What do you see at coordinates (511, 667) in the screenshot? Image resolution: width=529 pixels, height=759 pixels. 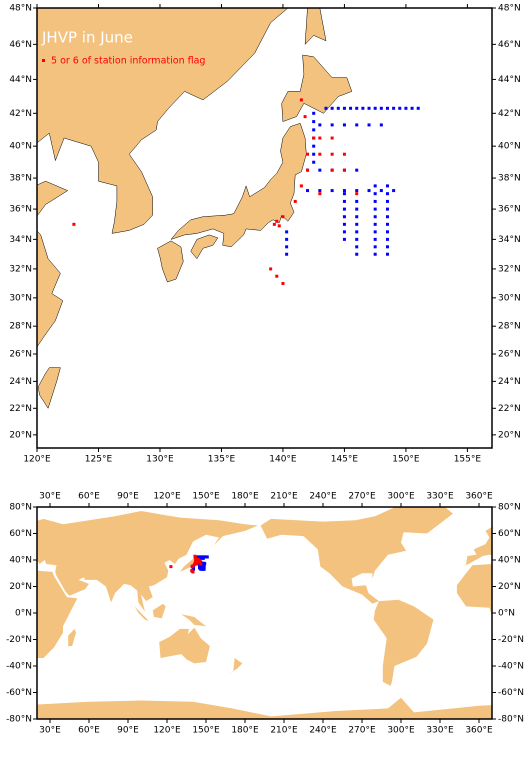 I see `y-tick-label: -40°N` at bounding box center [511, 667].